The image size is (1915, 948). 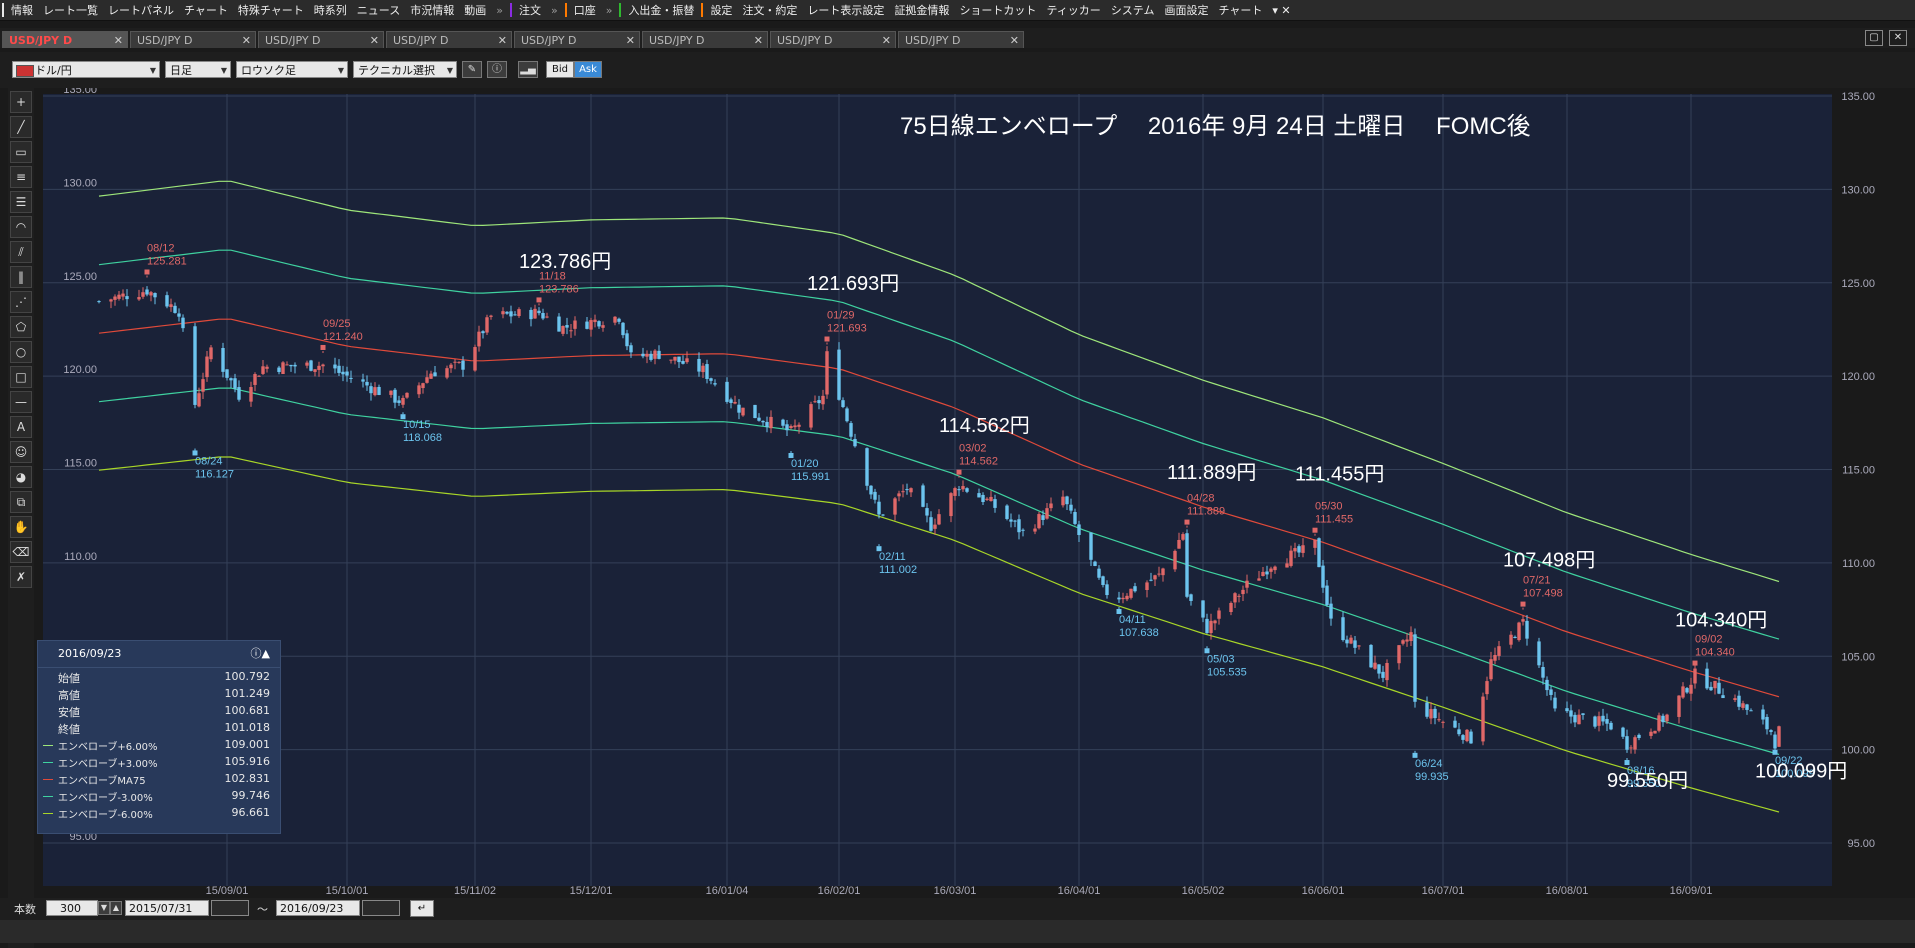 What do you see at coordinates (1339, 475) in the screenshot?
I see `price-annotation: 111.455円` at bounding box center [1339, 475].